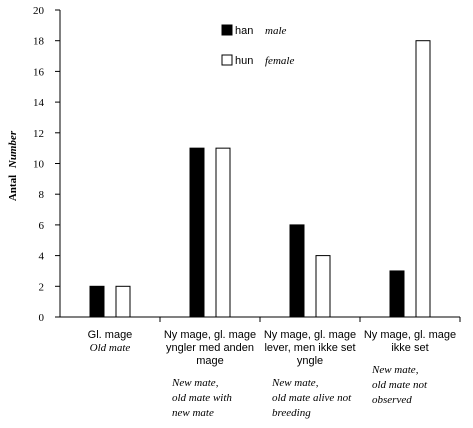  Describe the element at coordinates (13, 149) in the screenshot. I see `y-axis-label-en: Number` at that location.